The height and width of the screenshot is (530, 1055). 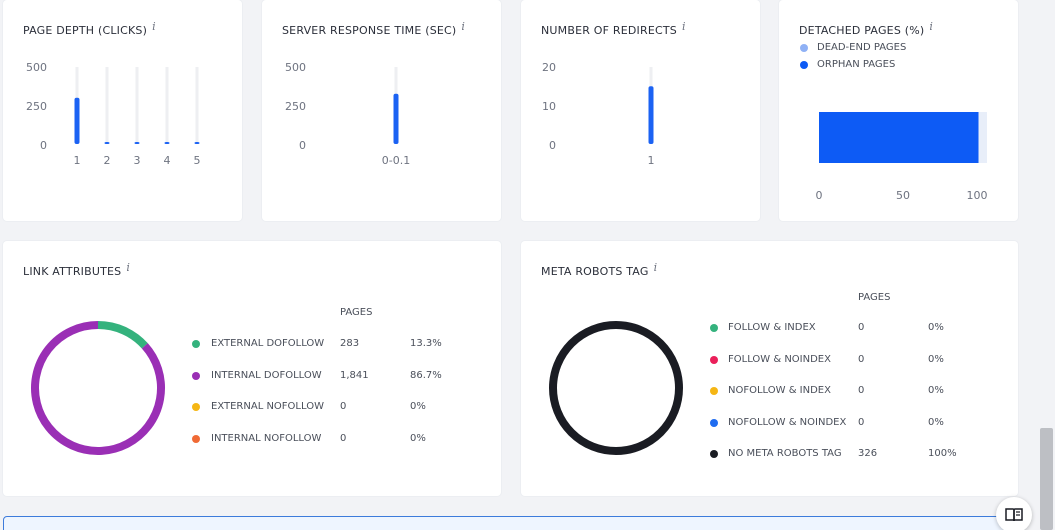 I want to click on link-attributes-donut, so click(x=98, y=388).